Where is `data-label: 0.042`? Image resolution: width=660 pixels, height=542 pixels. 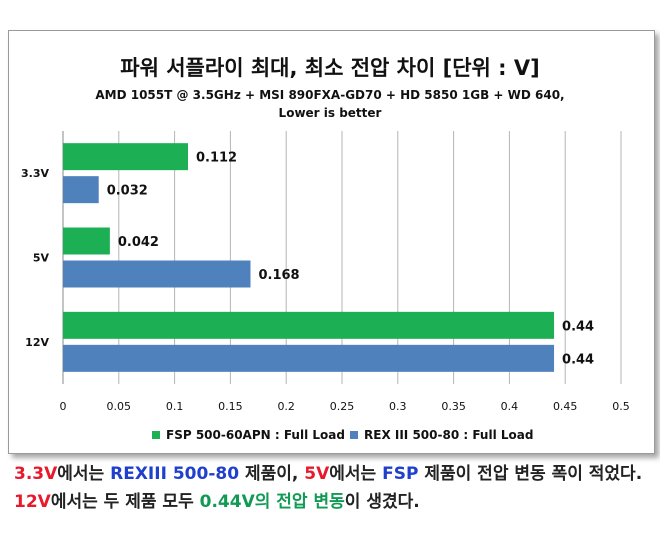
data-label: 0.042 is located at coordinates (138, 242).